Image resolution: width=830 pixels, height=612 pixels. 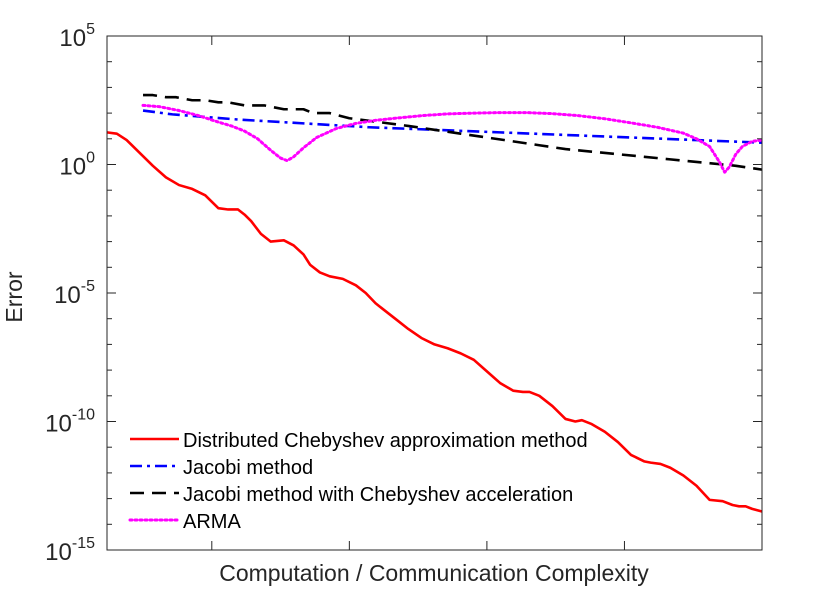 I want to click on y-tick-label-2: 10⁰, so click(x=77, y=165).